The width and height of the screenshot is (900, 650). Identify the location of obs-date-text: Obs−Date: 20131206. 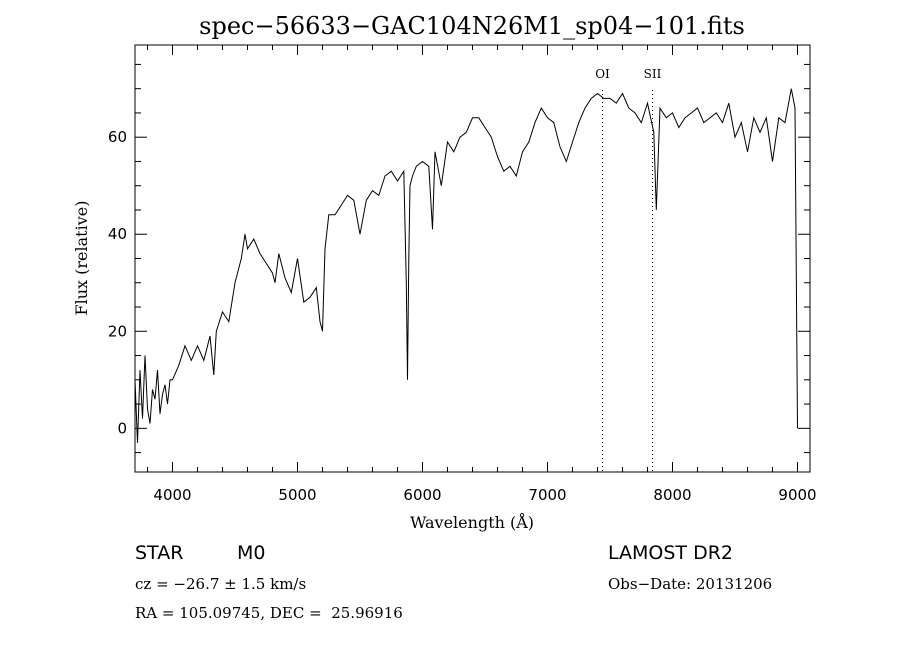
(690, 584).